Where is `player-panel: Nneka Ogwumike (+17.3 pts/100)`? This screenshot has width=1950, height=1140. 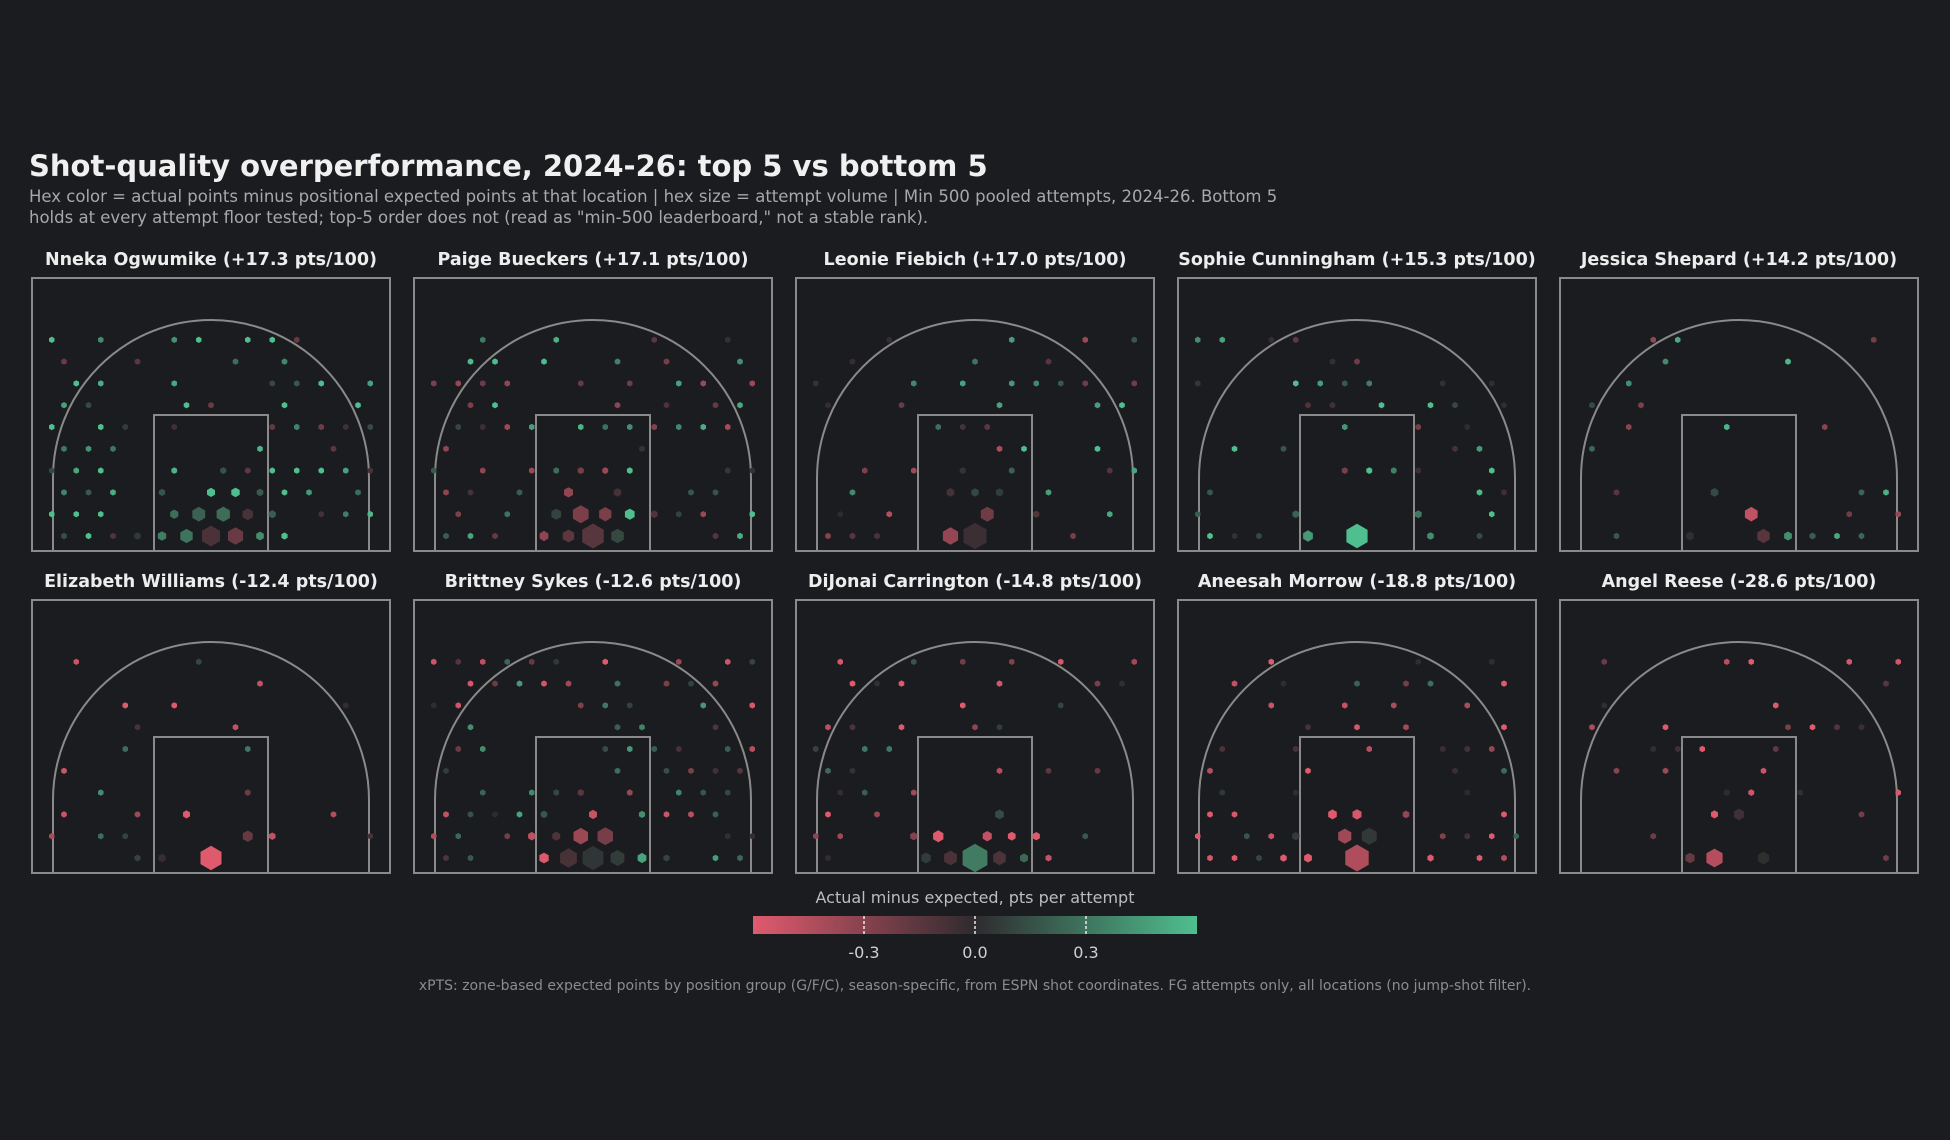 player-panel: Nneka Ogwumike (+17.3 pts/100) is located at coordinates (211, 401).